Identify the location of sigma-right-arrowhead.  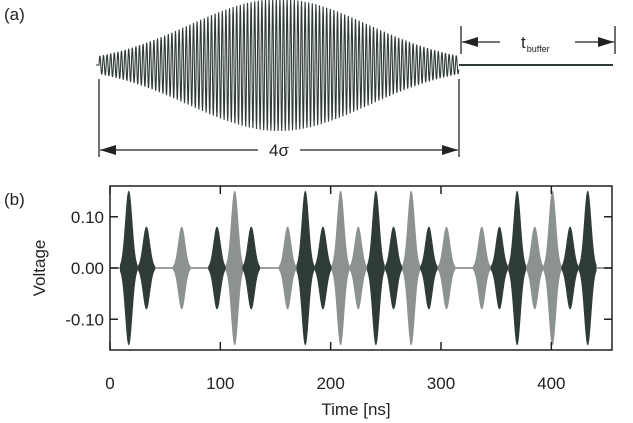
(450, 150).